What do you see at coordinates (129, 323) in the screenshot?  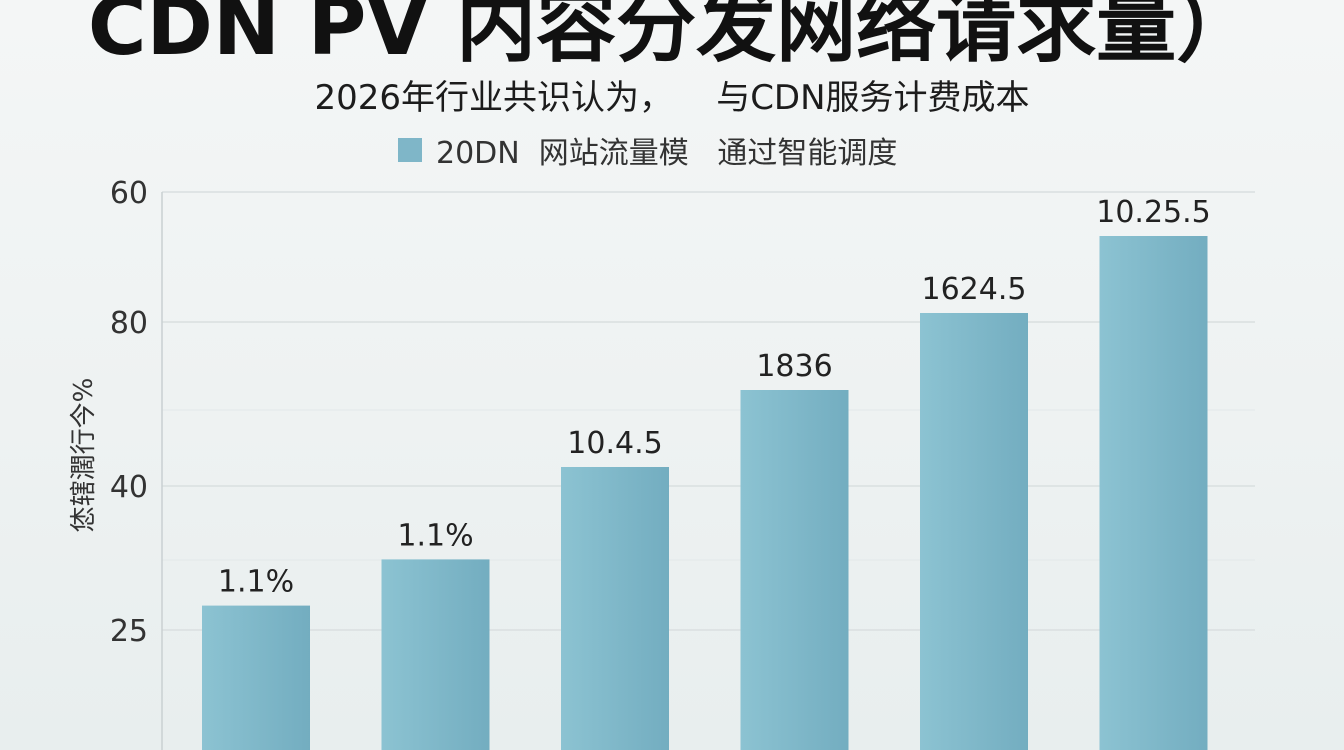 I see `y-tick-label: 80` at bounding box center [129, 323].